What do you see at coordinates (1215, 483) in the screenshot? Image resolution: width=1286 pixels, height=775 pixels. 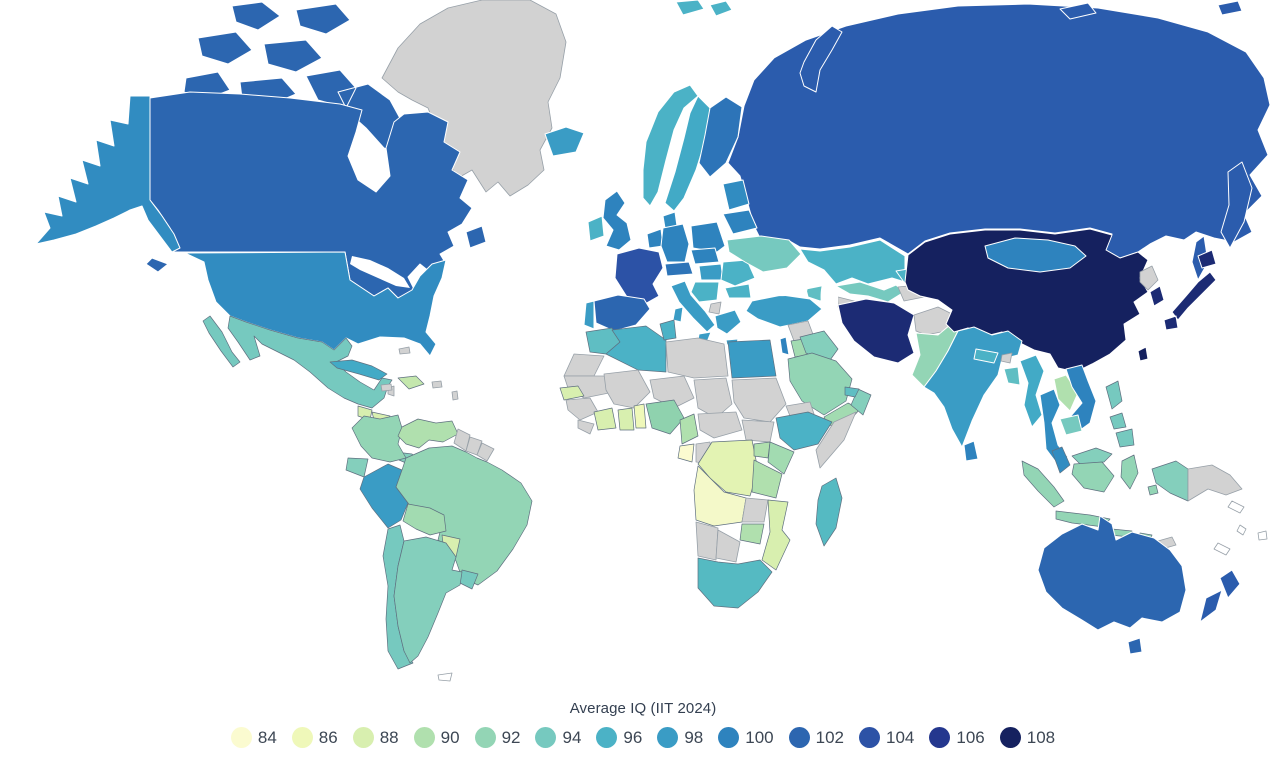 I see `country-papua-new-guinea` at bounding box center [1215, 483].